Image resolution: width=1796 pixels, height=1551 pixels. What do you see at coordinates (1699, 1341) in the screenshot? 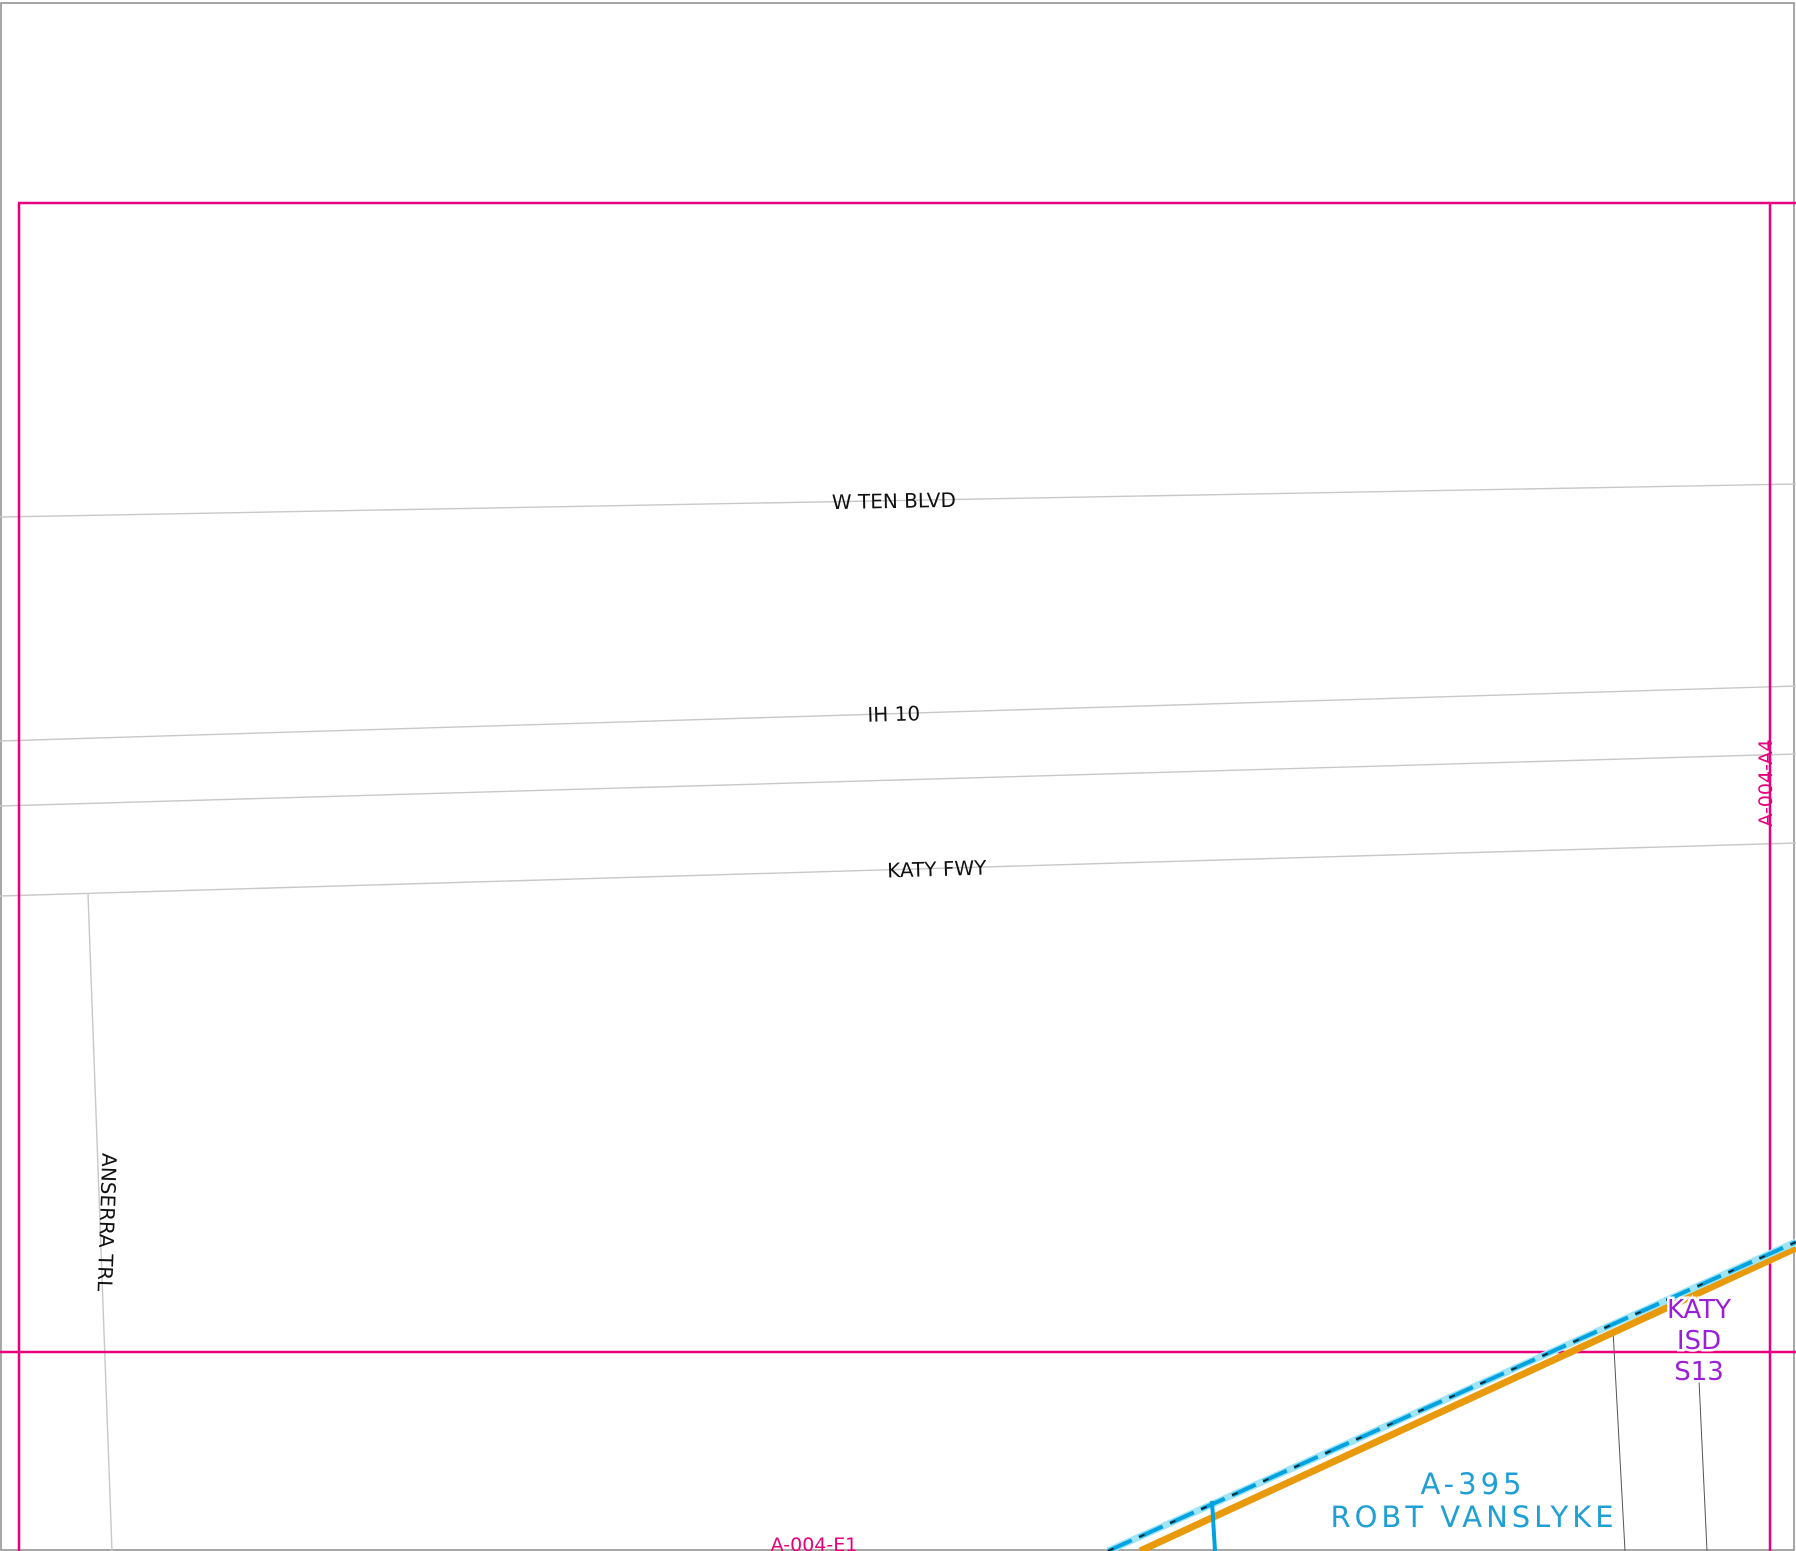
I see `district-label-line2: ISD` at bounding box center [1699, 1341].